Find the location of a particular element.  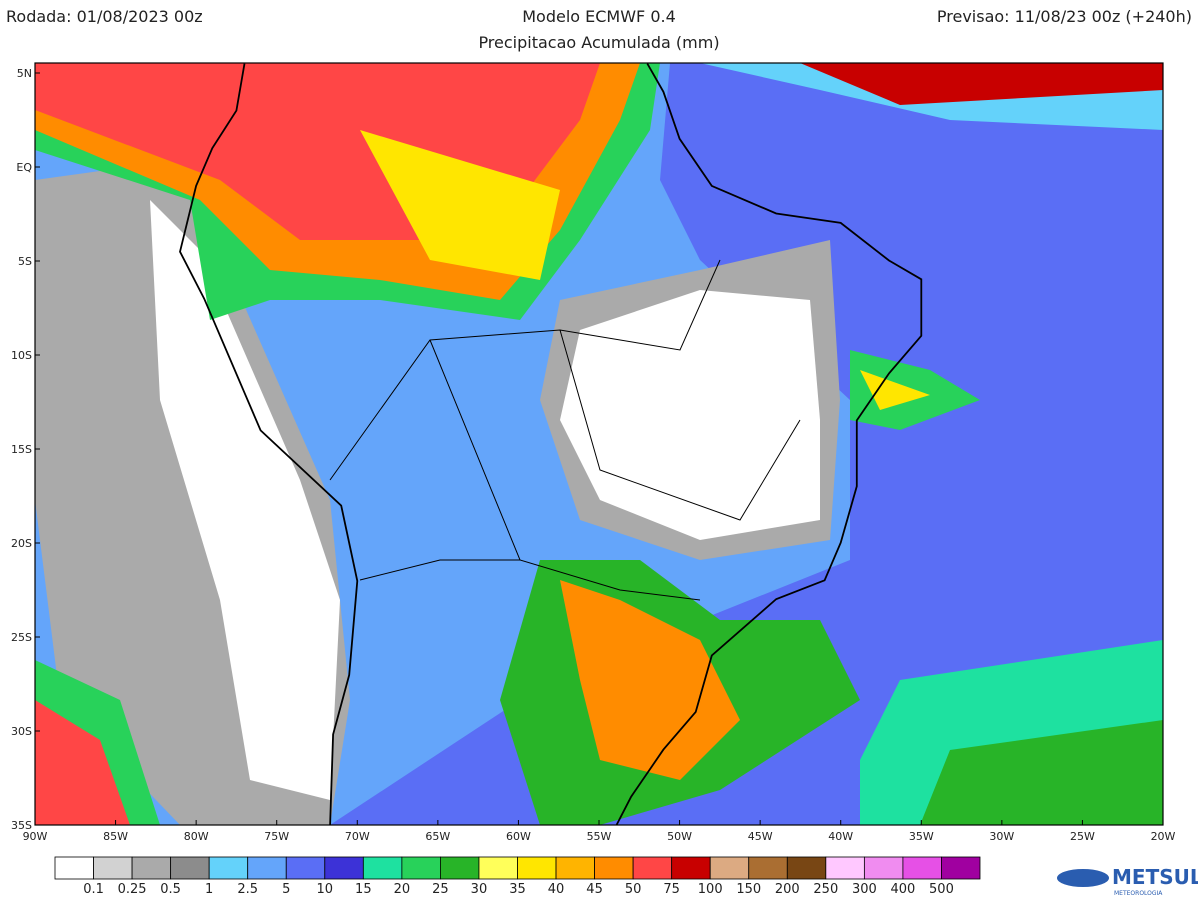

lat-label: EQ is located at coordinates (24, 167).